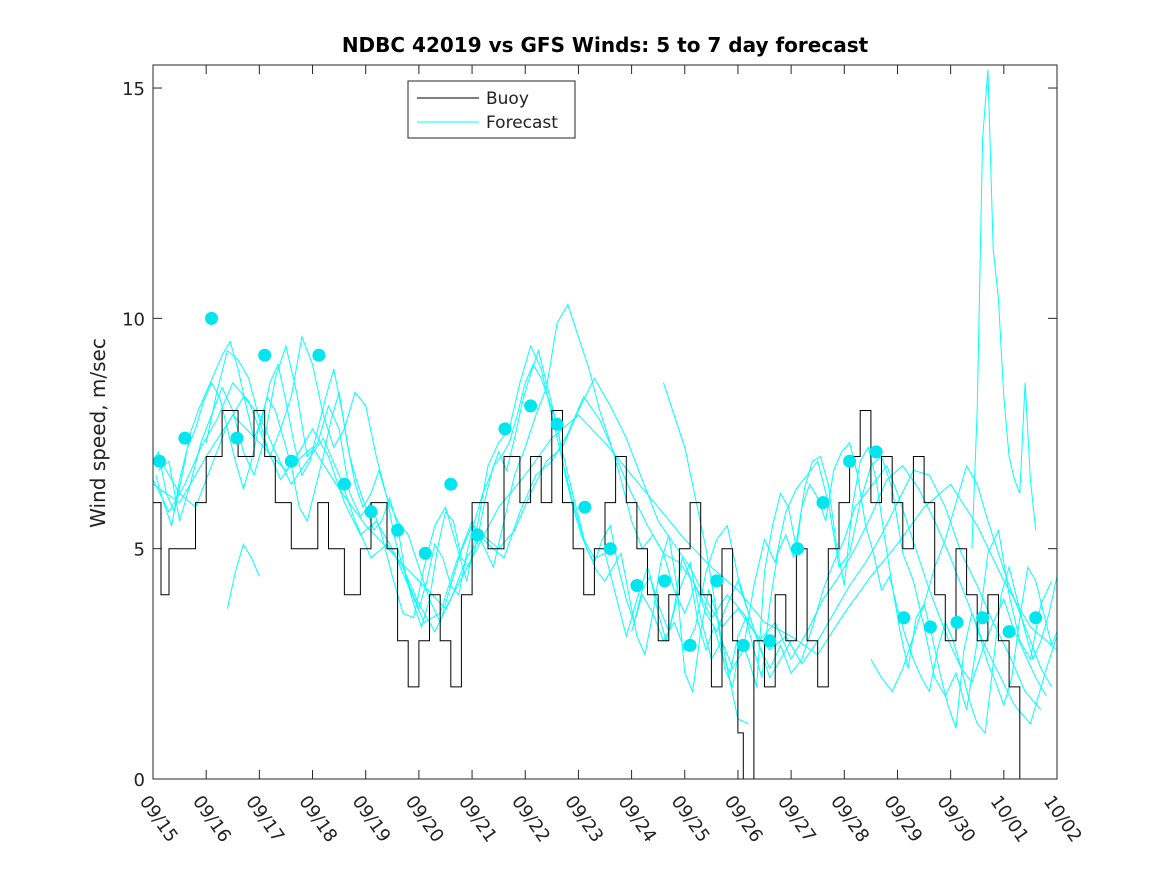 This screenshot has height=875, width=1167. What do you see at coordinates (849, 819) in the screenshot?
I see `x-tick-label: 09/28` at bounding box center [849, 819].